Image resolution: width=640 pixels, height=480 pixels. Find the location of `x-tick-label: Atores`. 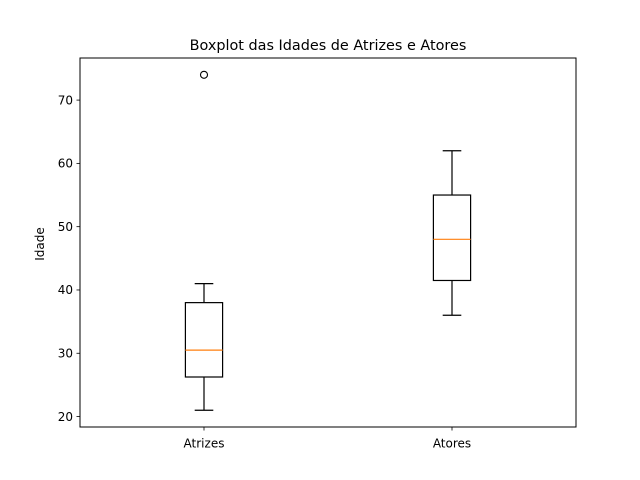

x-tick-label: Atores is located at coordinates (452, 444).